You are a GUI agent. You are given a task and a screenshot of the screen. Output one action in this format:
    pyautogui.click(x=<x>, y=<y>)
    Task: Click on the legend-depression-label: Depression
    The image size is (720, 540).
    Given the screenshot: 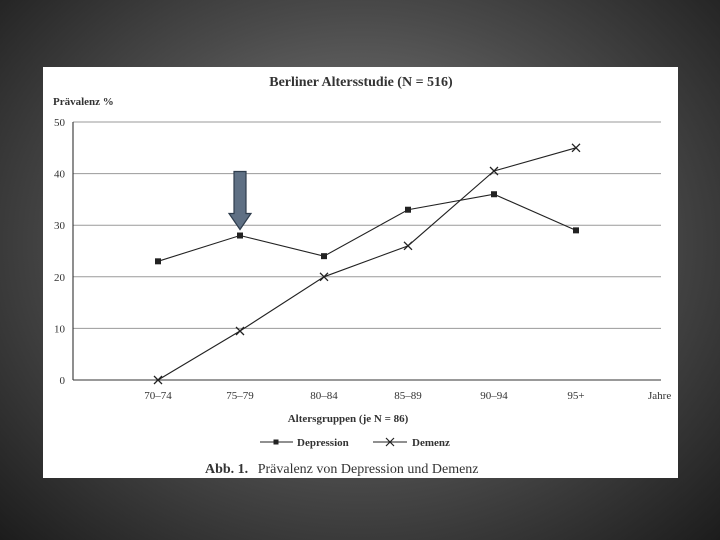 What is the action you would take?
    pyautogui.click(x=323, y=443)
    